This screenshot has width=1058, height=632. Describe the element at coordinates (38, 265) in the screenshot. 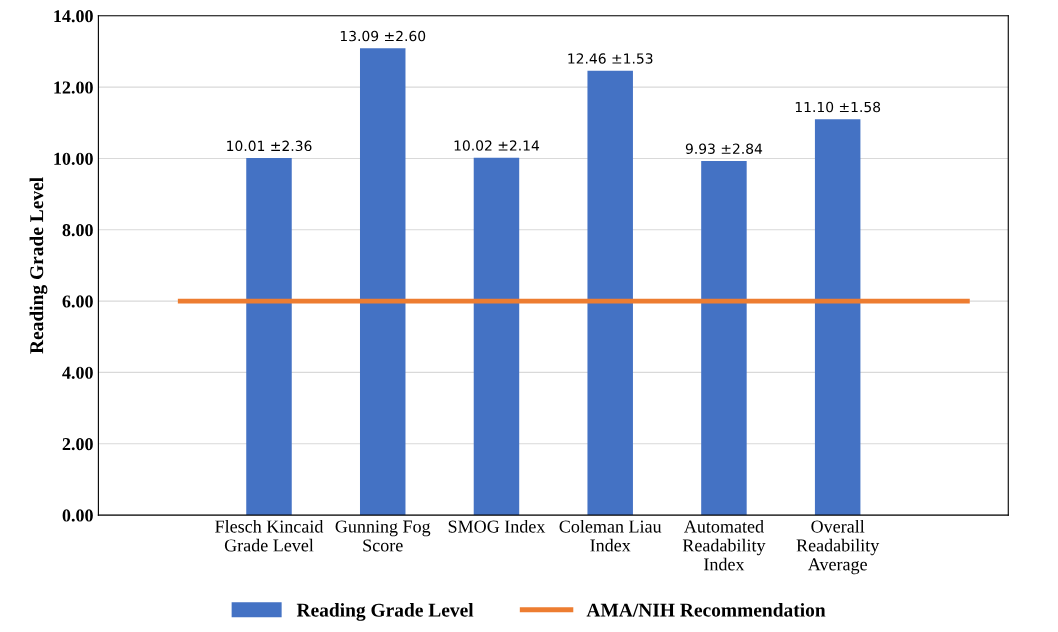

I see `y-axis-title: Reading Grade Level` at that location.